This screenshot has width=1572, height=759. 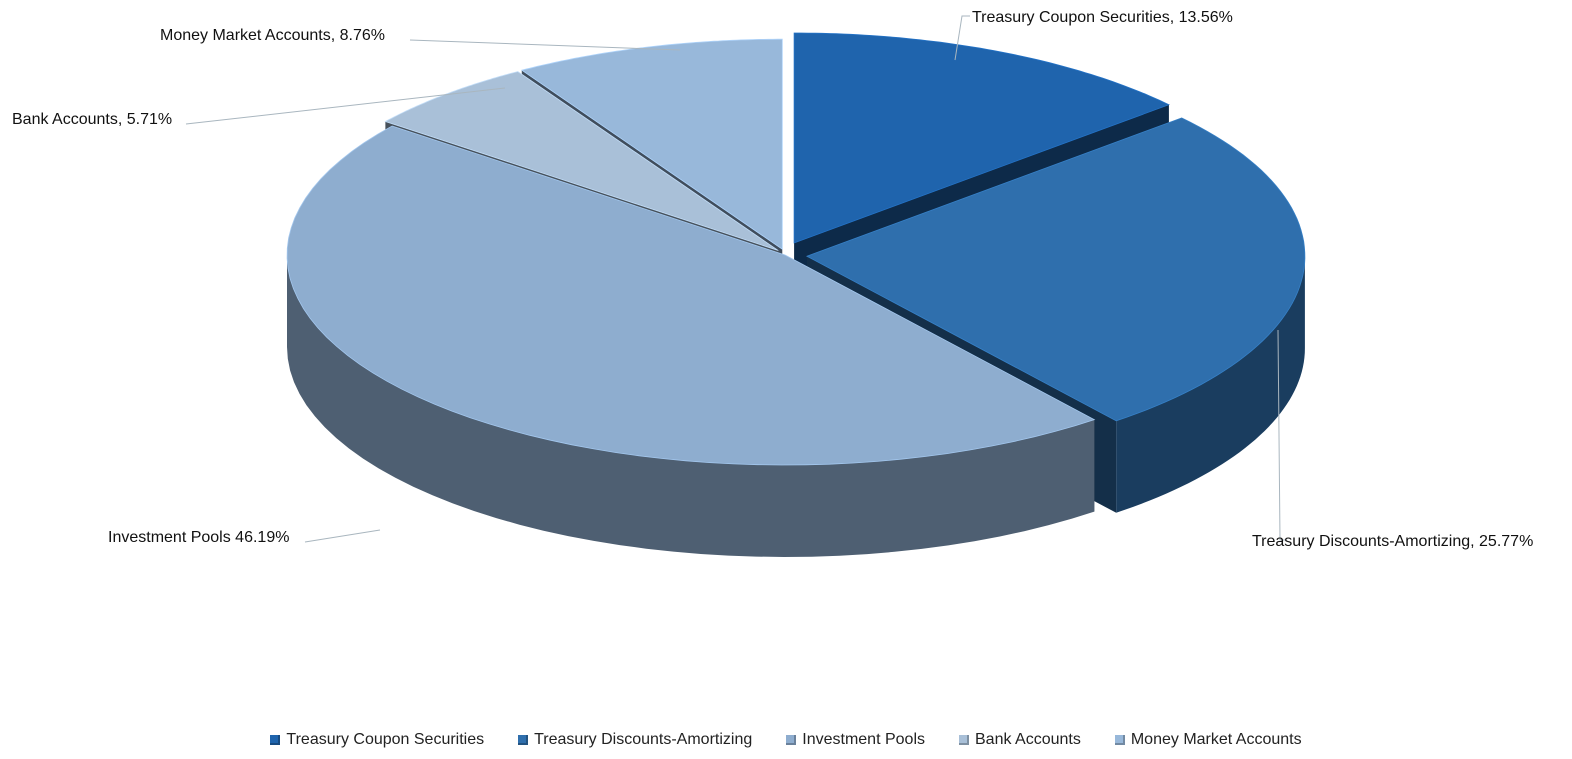 What do you see at coordinates (385, 739) in the screenshot?
I see `legend-label: Treasury Coupon Securities` at bounding box center [385, 739].